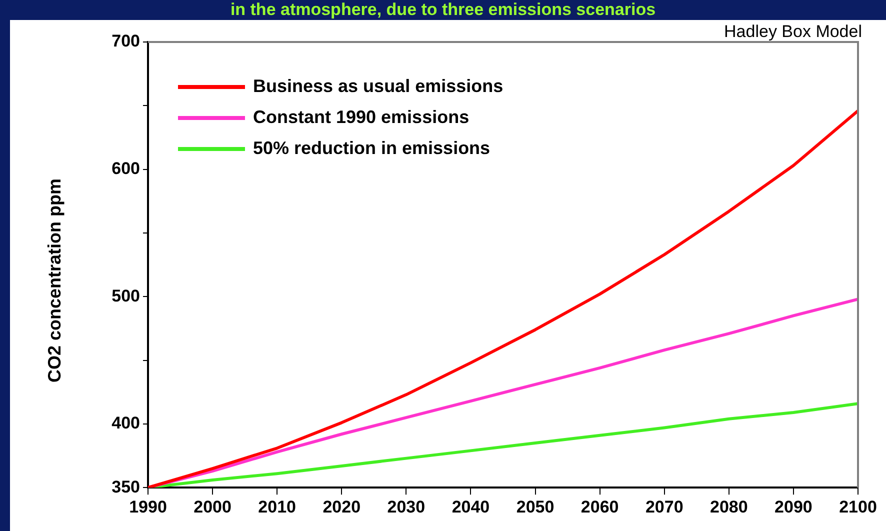 Image resolution: width=886 pixels, height=531 pixels. What do you see at coordinates (535, 506) in the screenshot?
I see `x-tick-label: 2050` at bounding box center [535, 506].